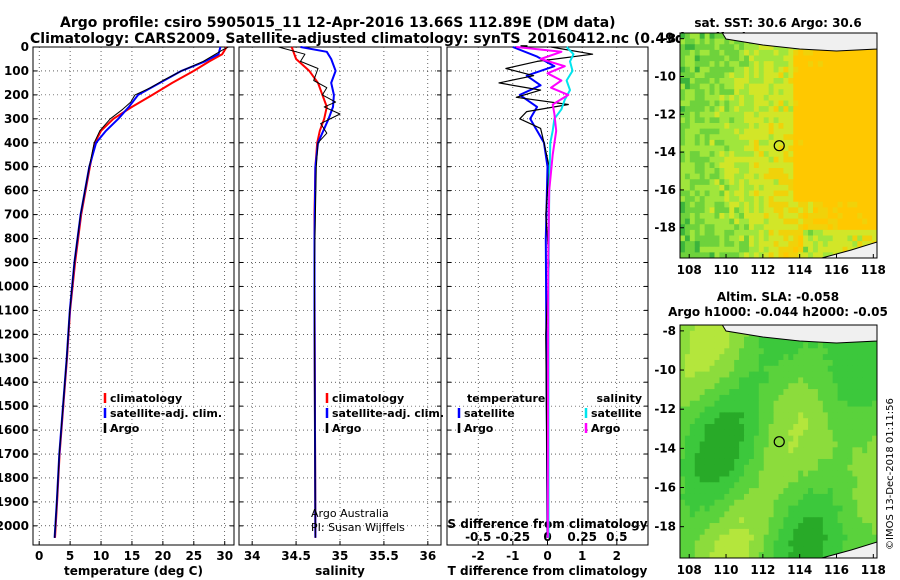 This screenshot has width=900, height=580. What do you see at coordinates (14, 502) in the screenshot?
I see `depth-tick-label: 1900` at bounding box center [14, 502].